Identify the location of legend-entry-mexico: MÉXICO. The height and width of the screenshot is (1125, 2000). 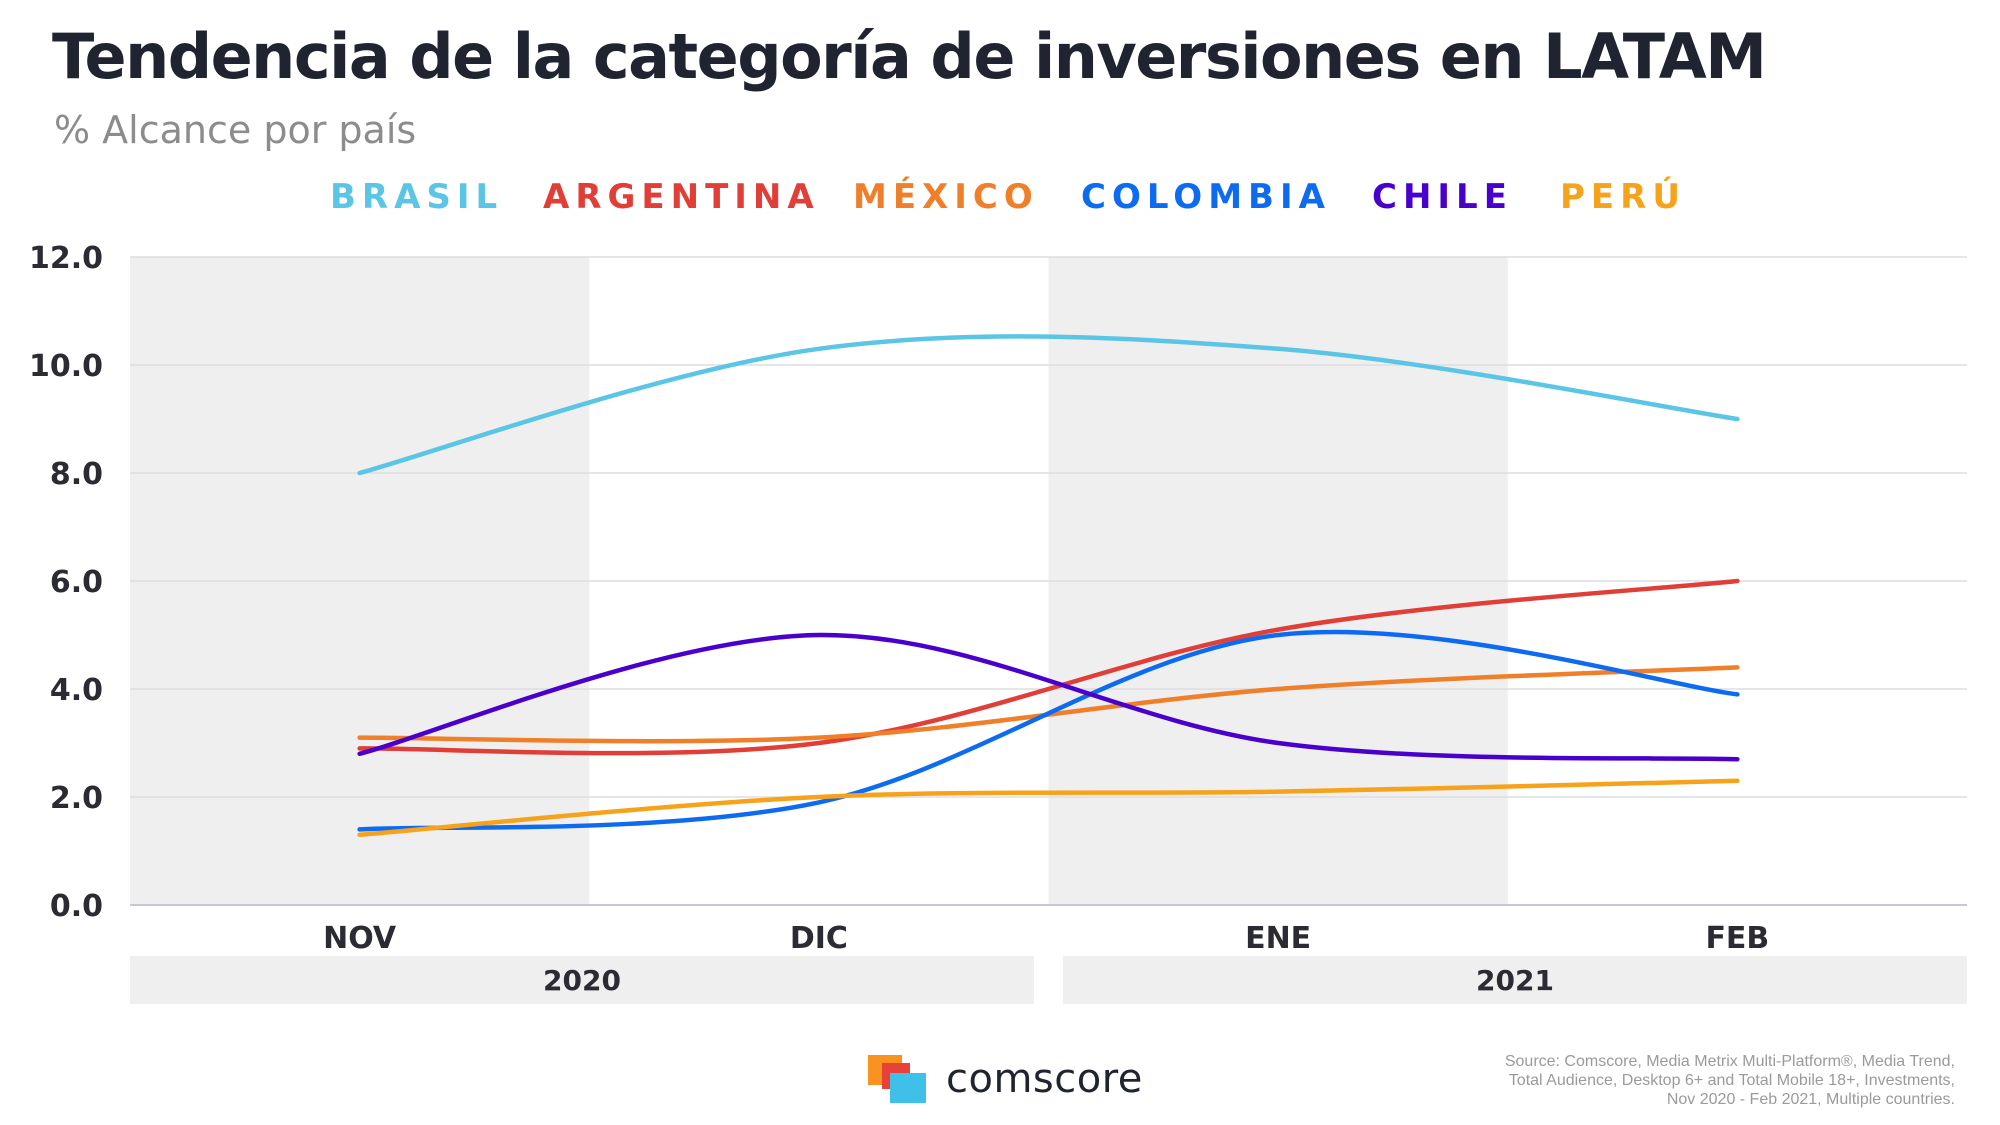
(946, 196).